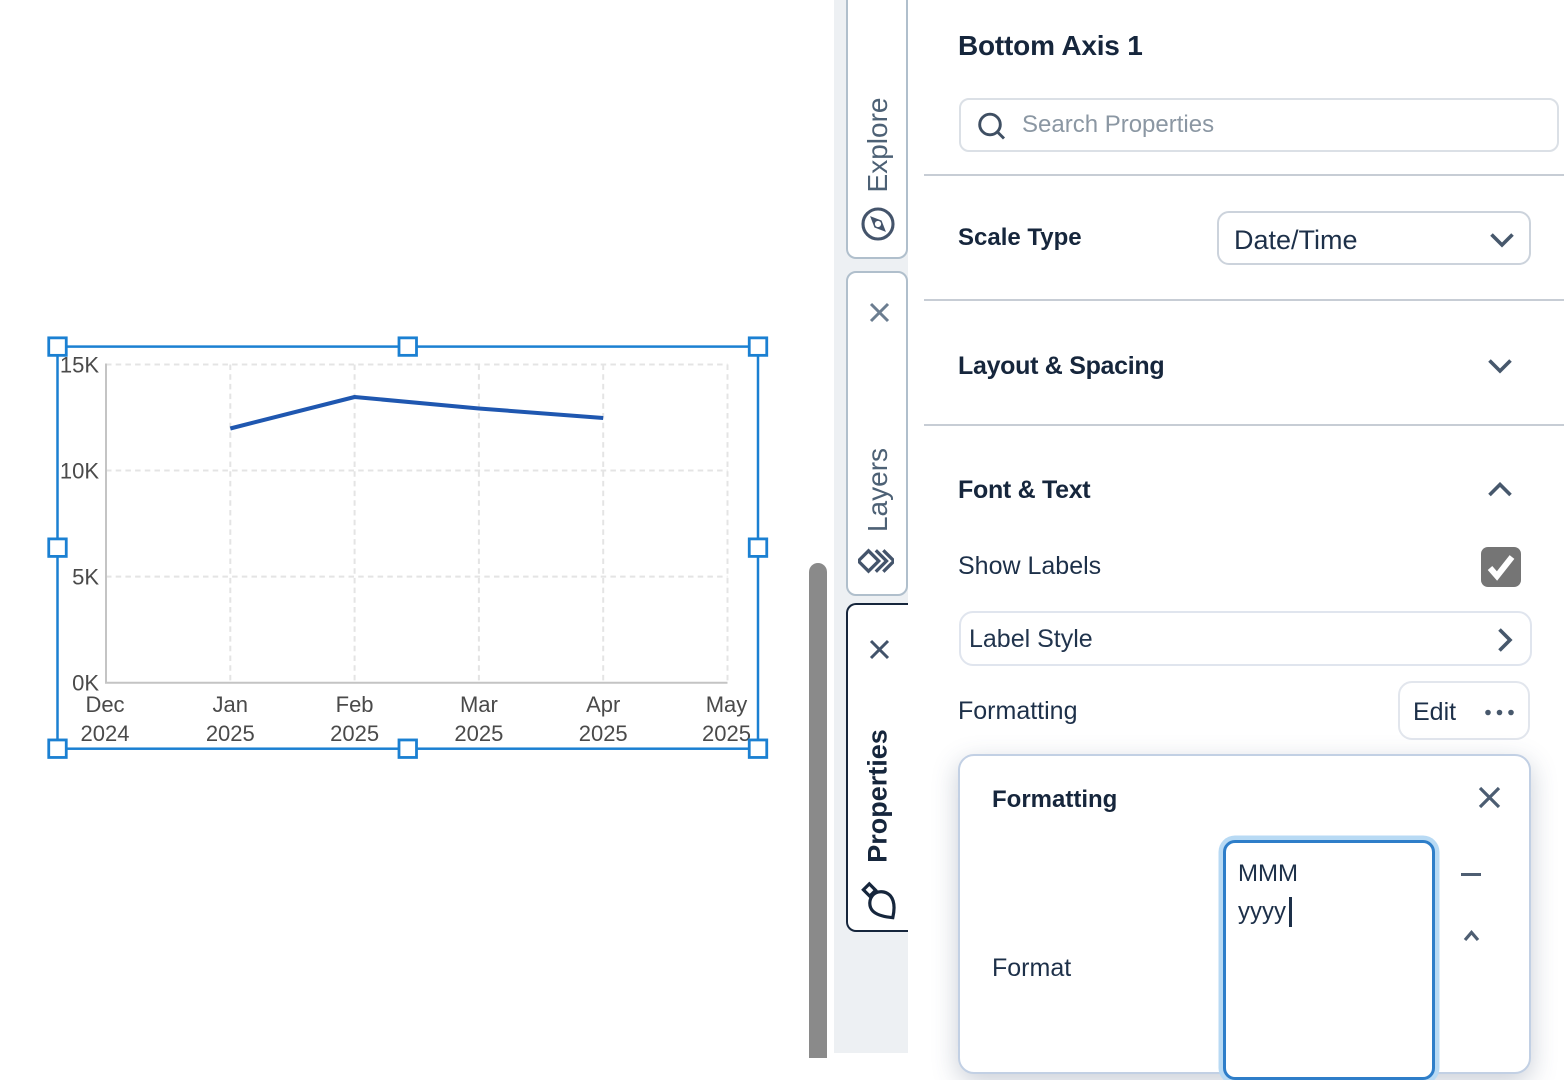  Describe the element at coordinates (85, 577) in the screenshot. I see `svg-text: 5K` at that location.